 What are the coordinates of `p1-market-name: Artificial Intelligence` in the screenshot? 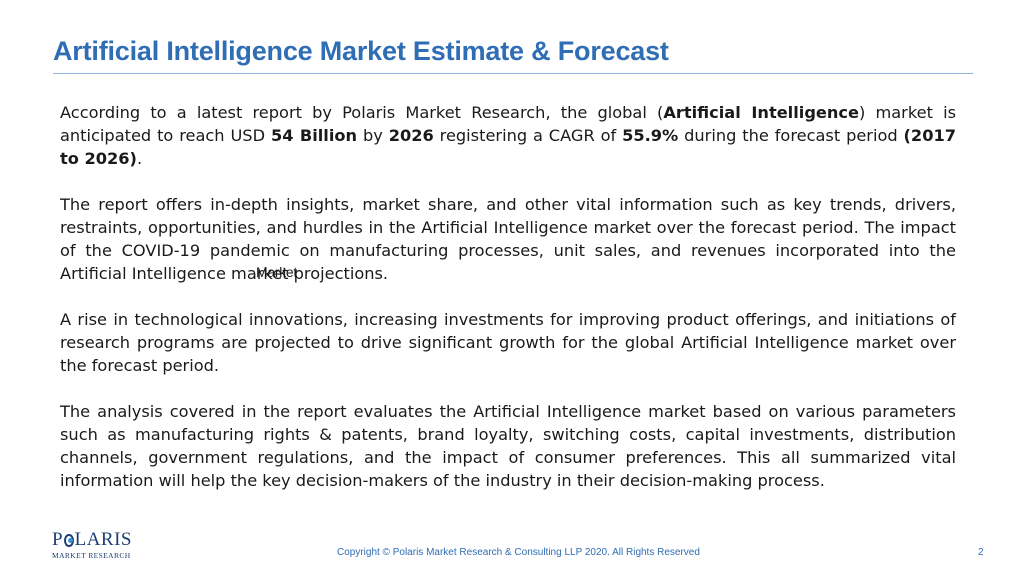 It's located at (761, 112).